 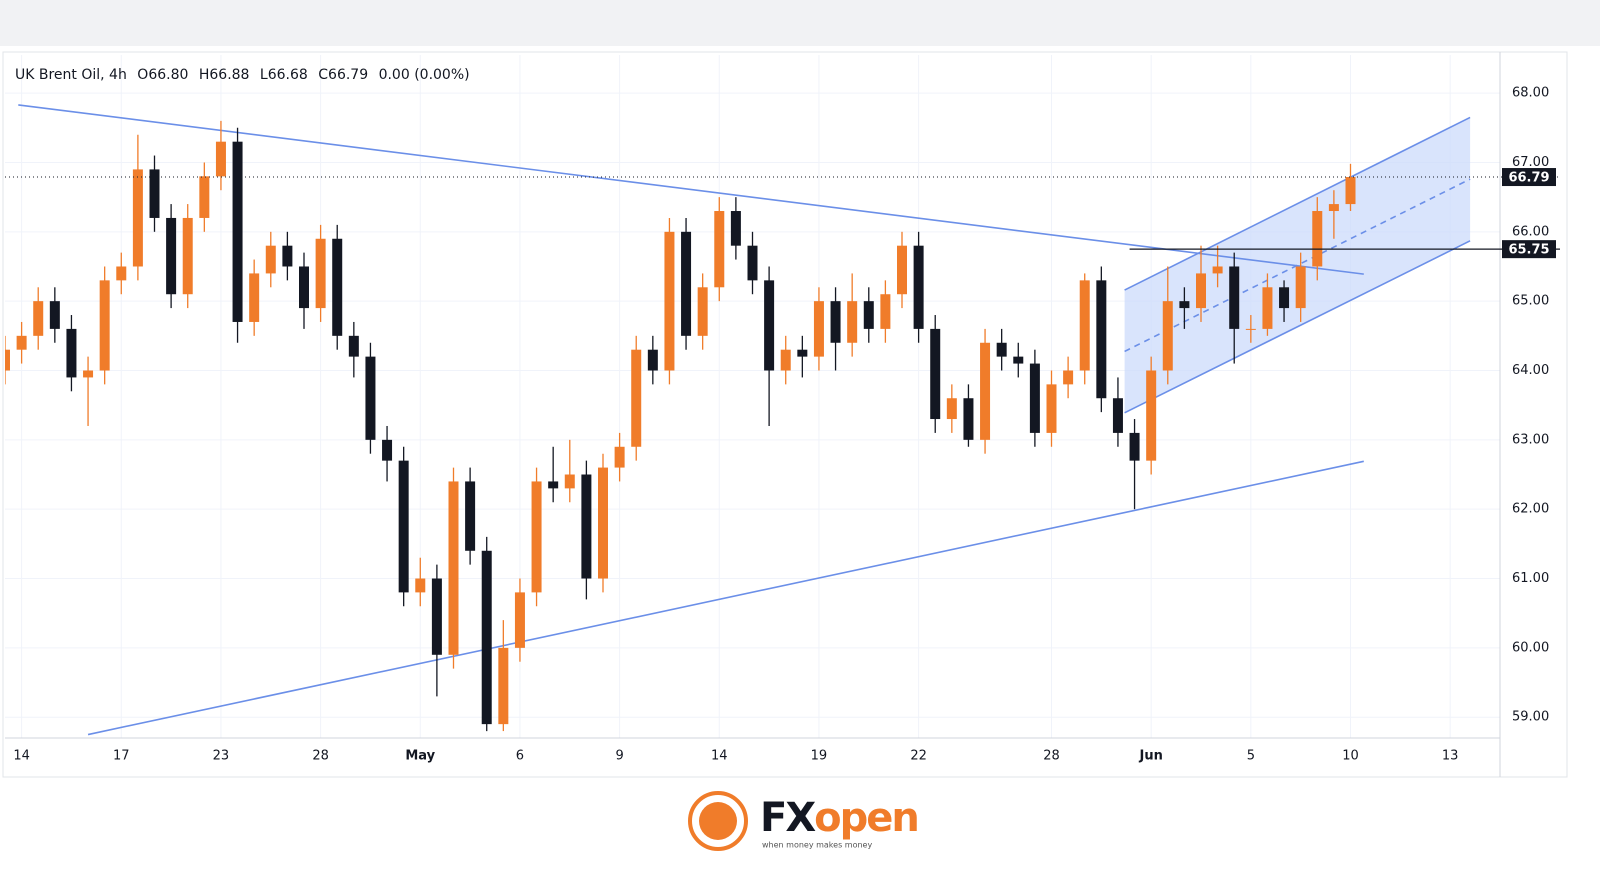 I want to click on x-tick-label: 19, so click(x=819, y=756).